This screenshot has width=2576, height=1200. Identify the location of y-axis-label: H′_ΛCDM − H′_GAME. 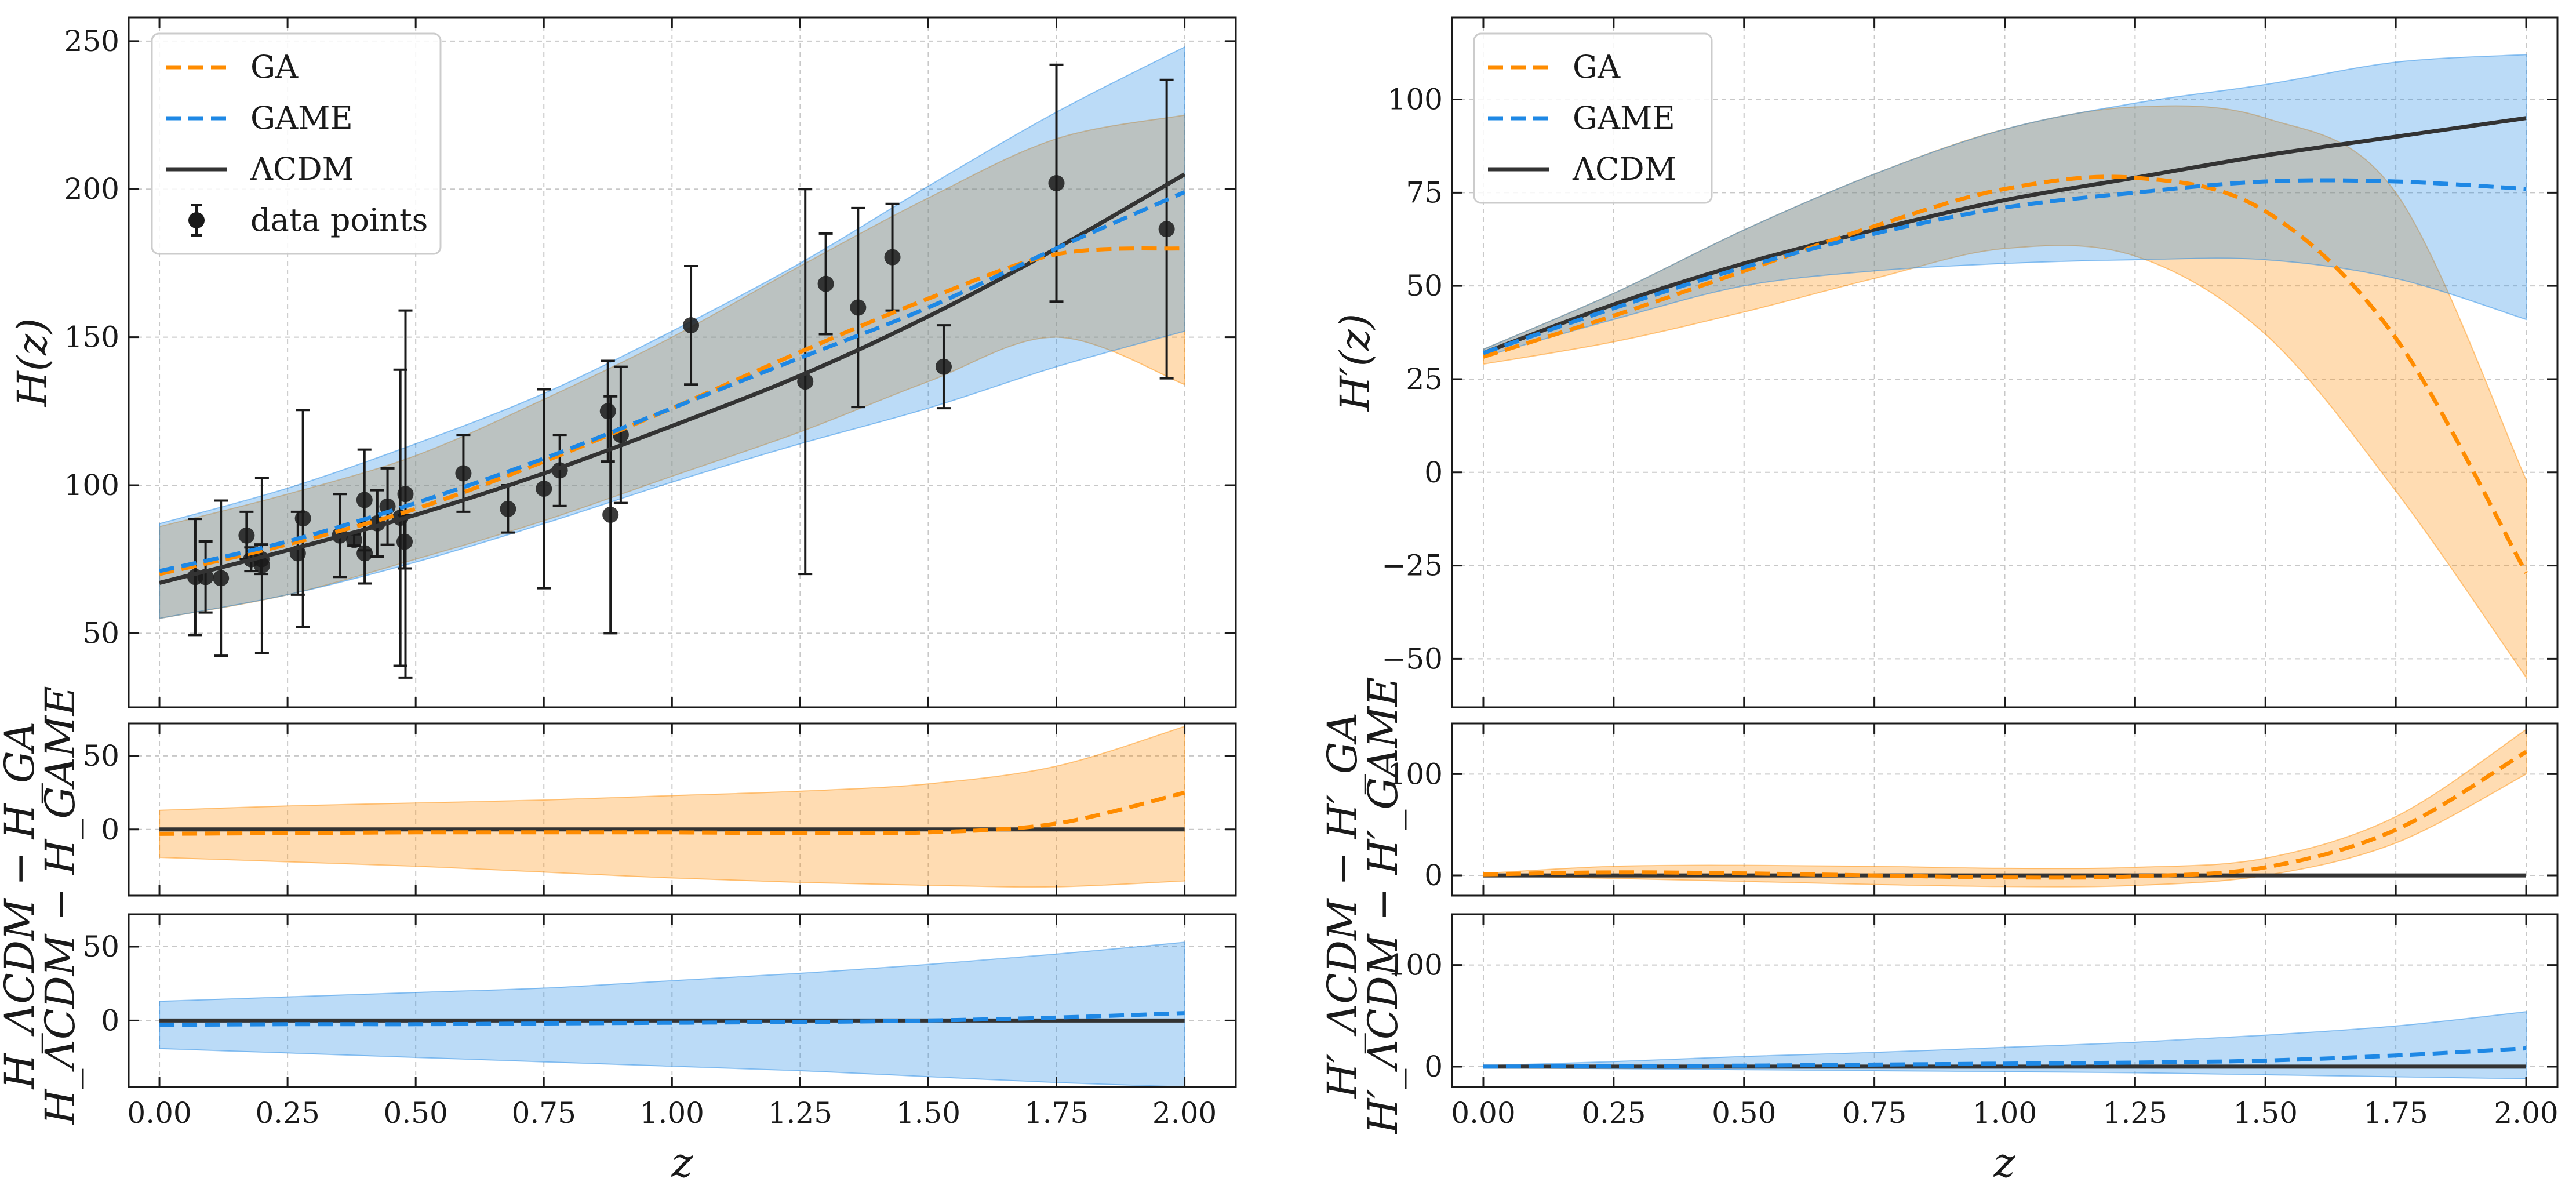
(1383, 906).